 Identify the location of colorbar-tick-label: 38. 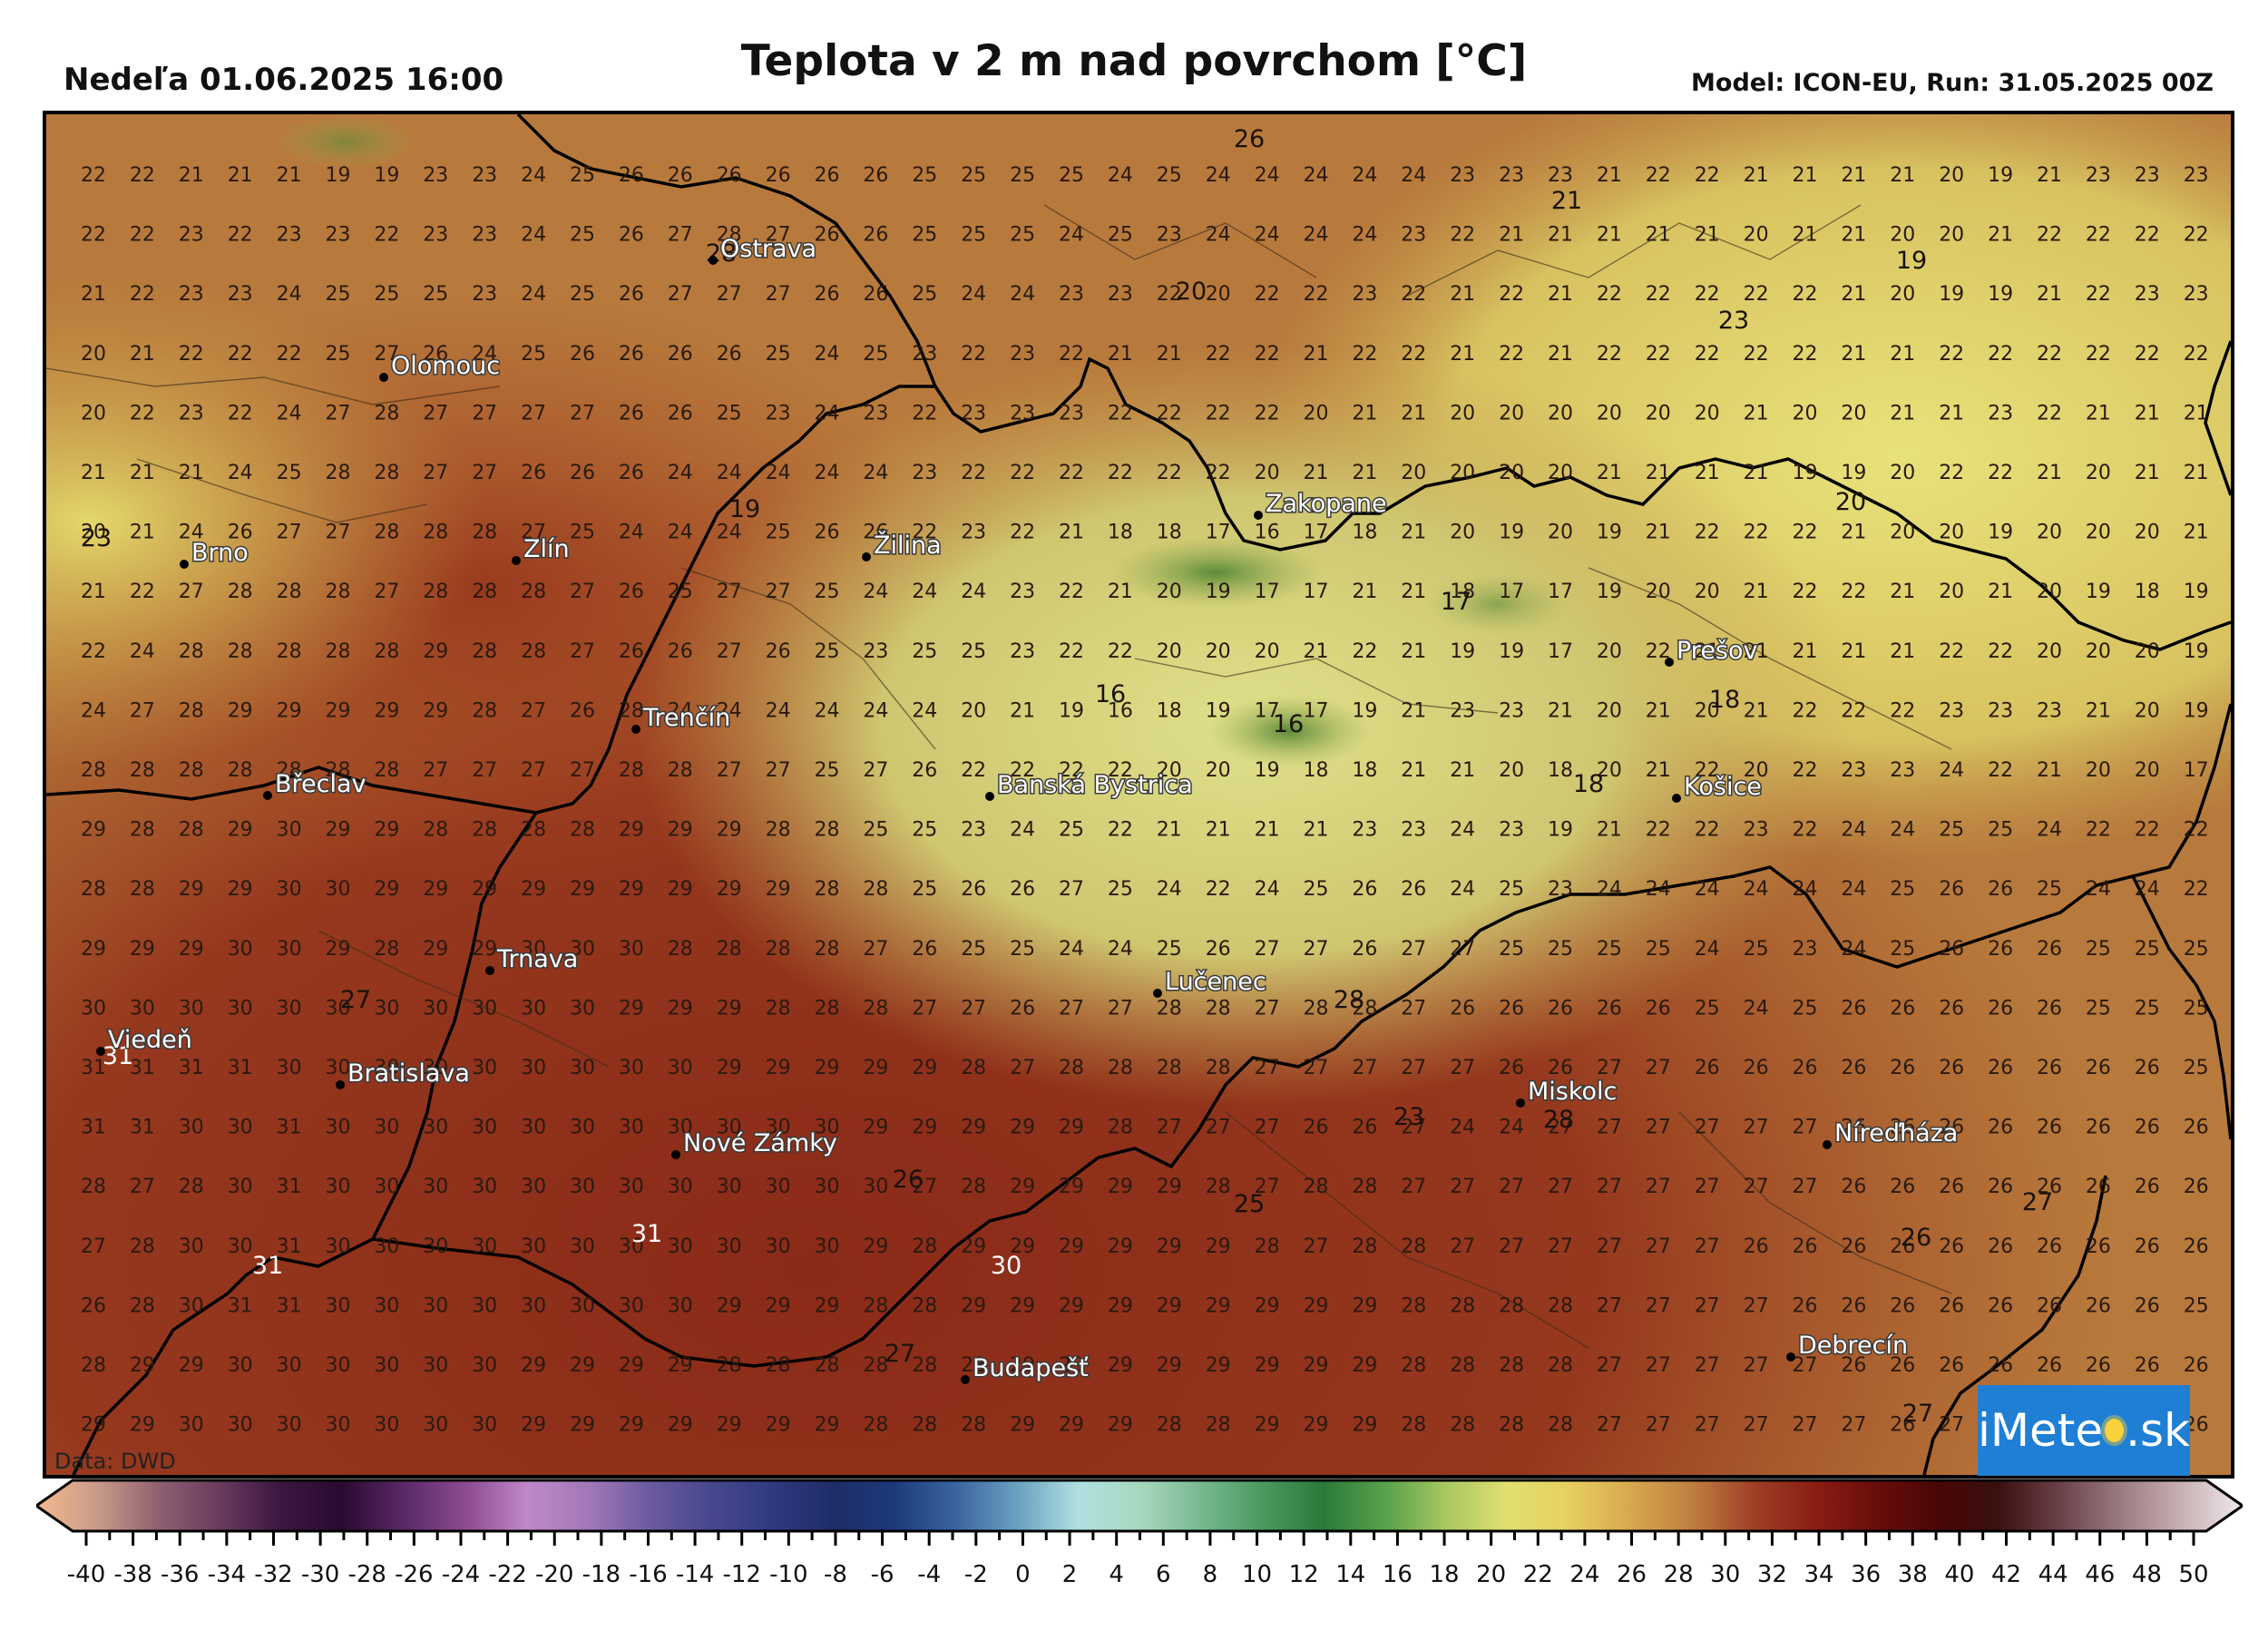
(1913, 1574).